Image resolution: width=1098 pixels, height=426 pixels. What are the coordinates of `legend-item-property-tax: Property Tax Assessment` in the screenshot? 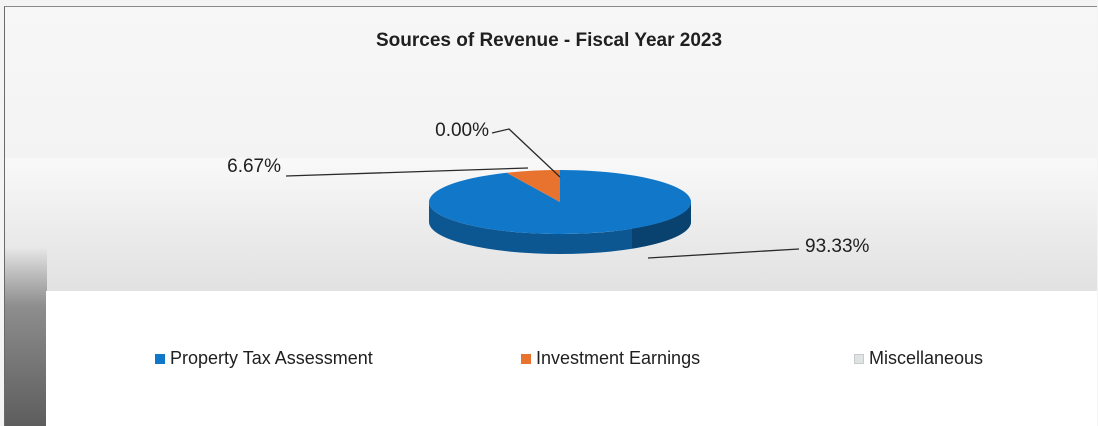 It's located at (264, 358).